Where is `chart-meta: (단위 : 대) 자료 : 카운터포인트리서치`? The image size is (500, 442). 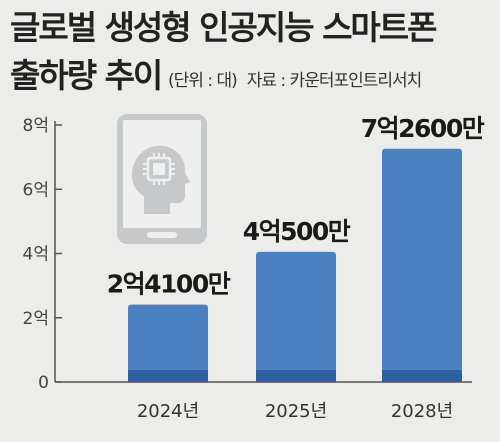 chart-meta: (단위 : 대) 자료 : 카운터포인트리서치 is located at coordinates (295, 78).